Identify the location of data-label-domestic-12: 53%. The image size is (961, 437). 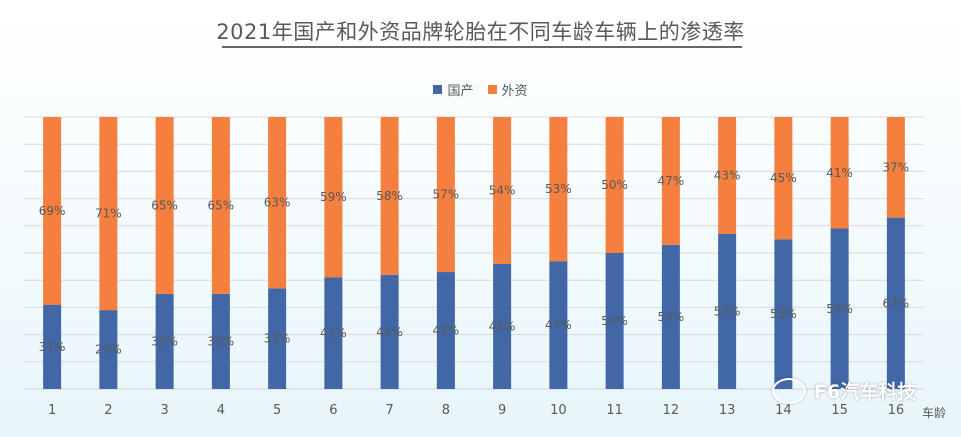
(671, 317).